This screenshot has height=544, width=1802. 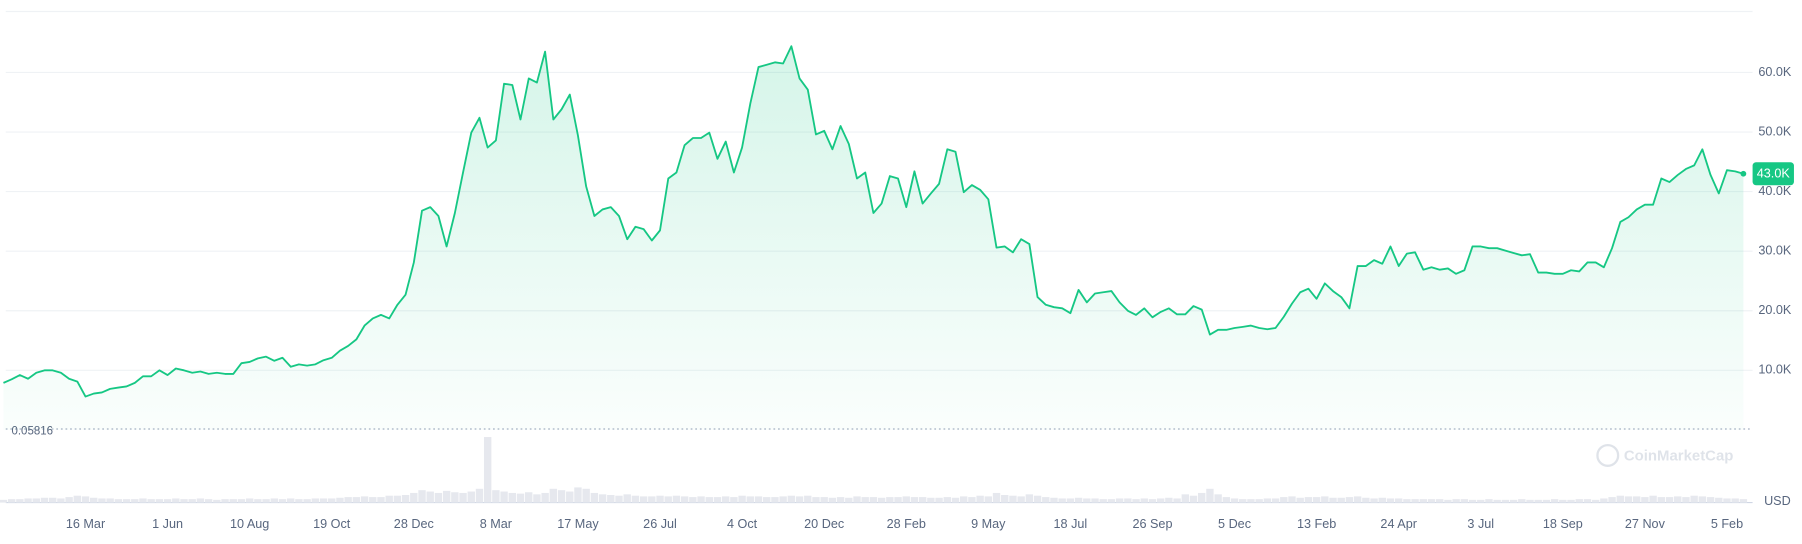 I want to click on x-tick-label: 10 Aug, so click(x=249, y=524).